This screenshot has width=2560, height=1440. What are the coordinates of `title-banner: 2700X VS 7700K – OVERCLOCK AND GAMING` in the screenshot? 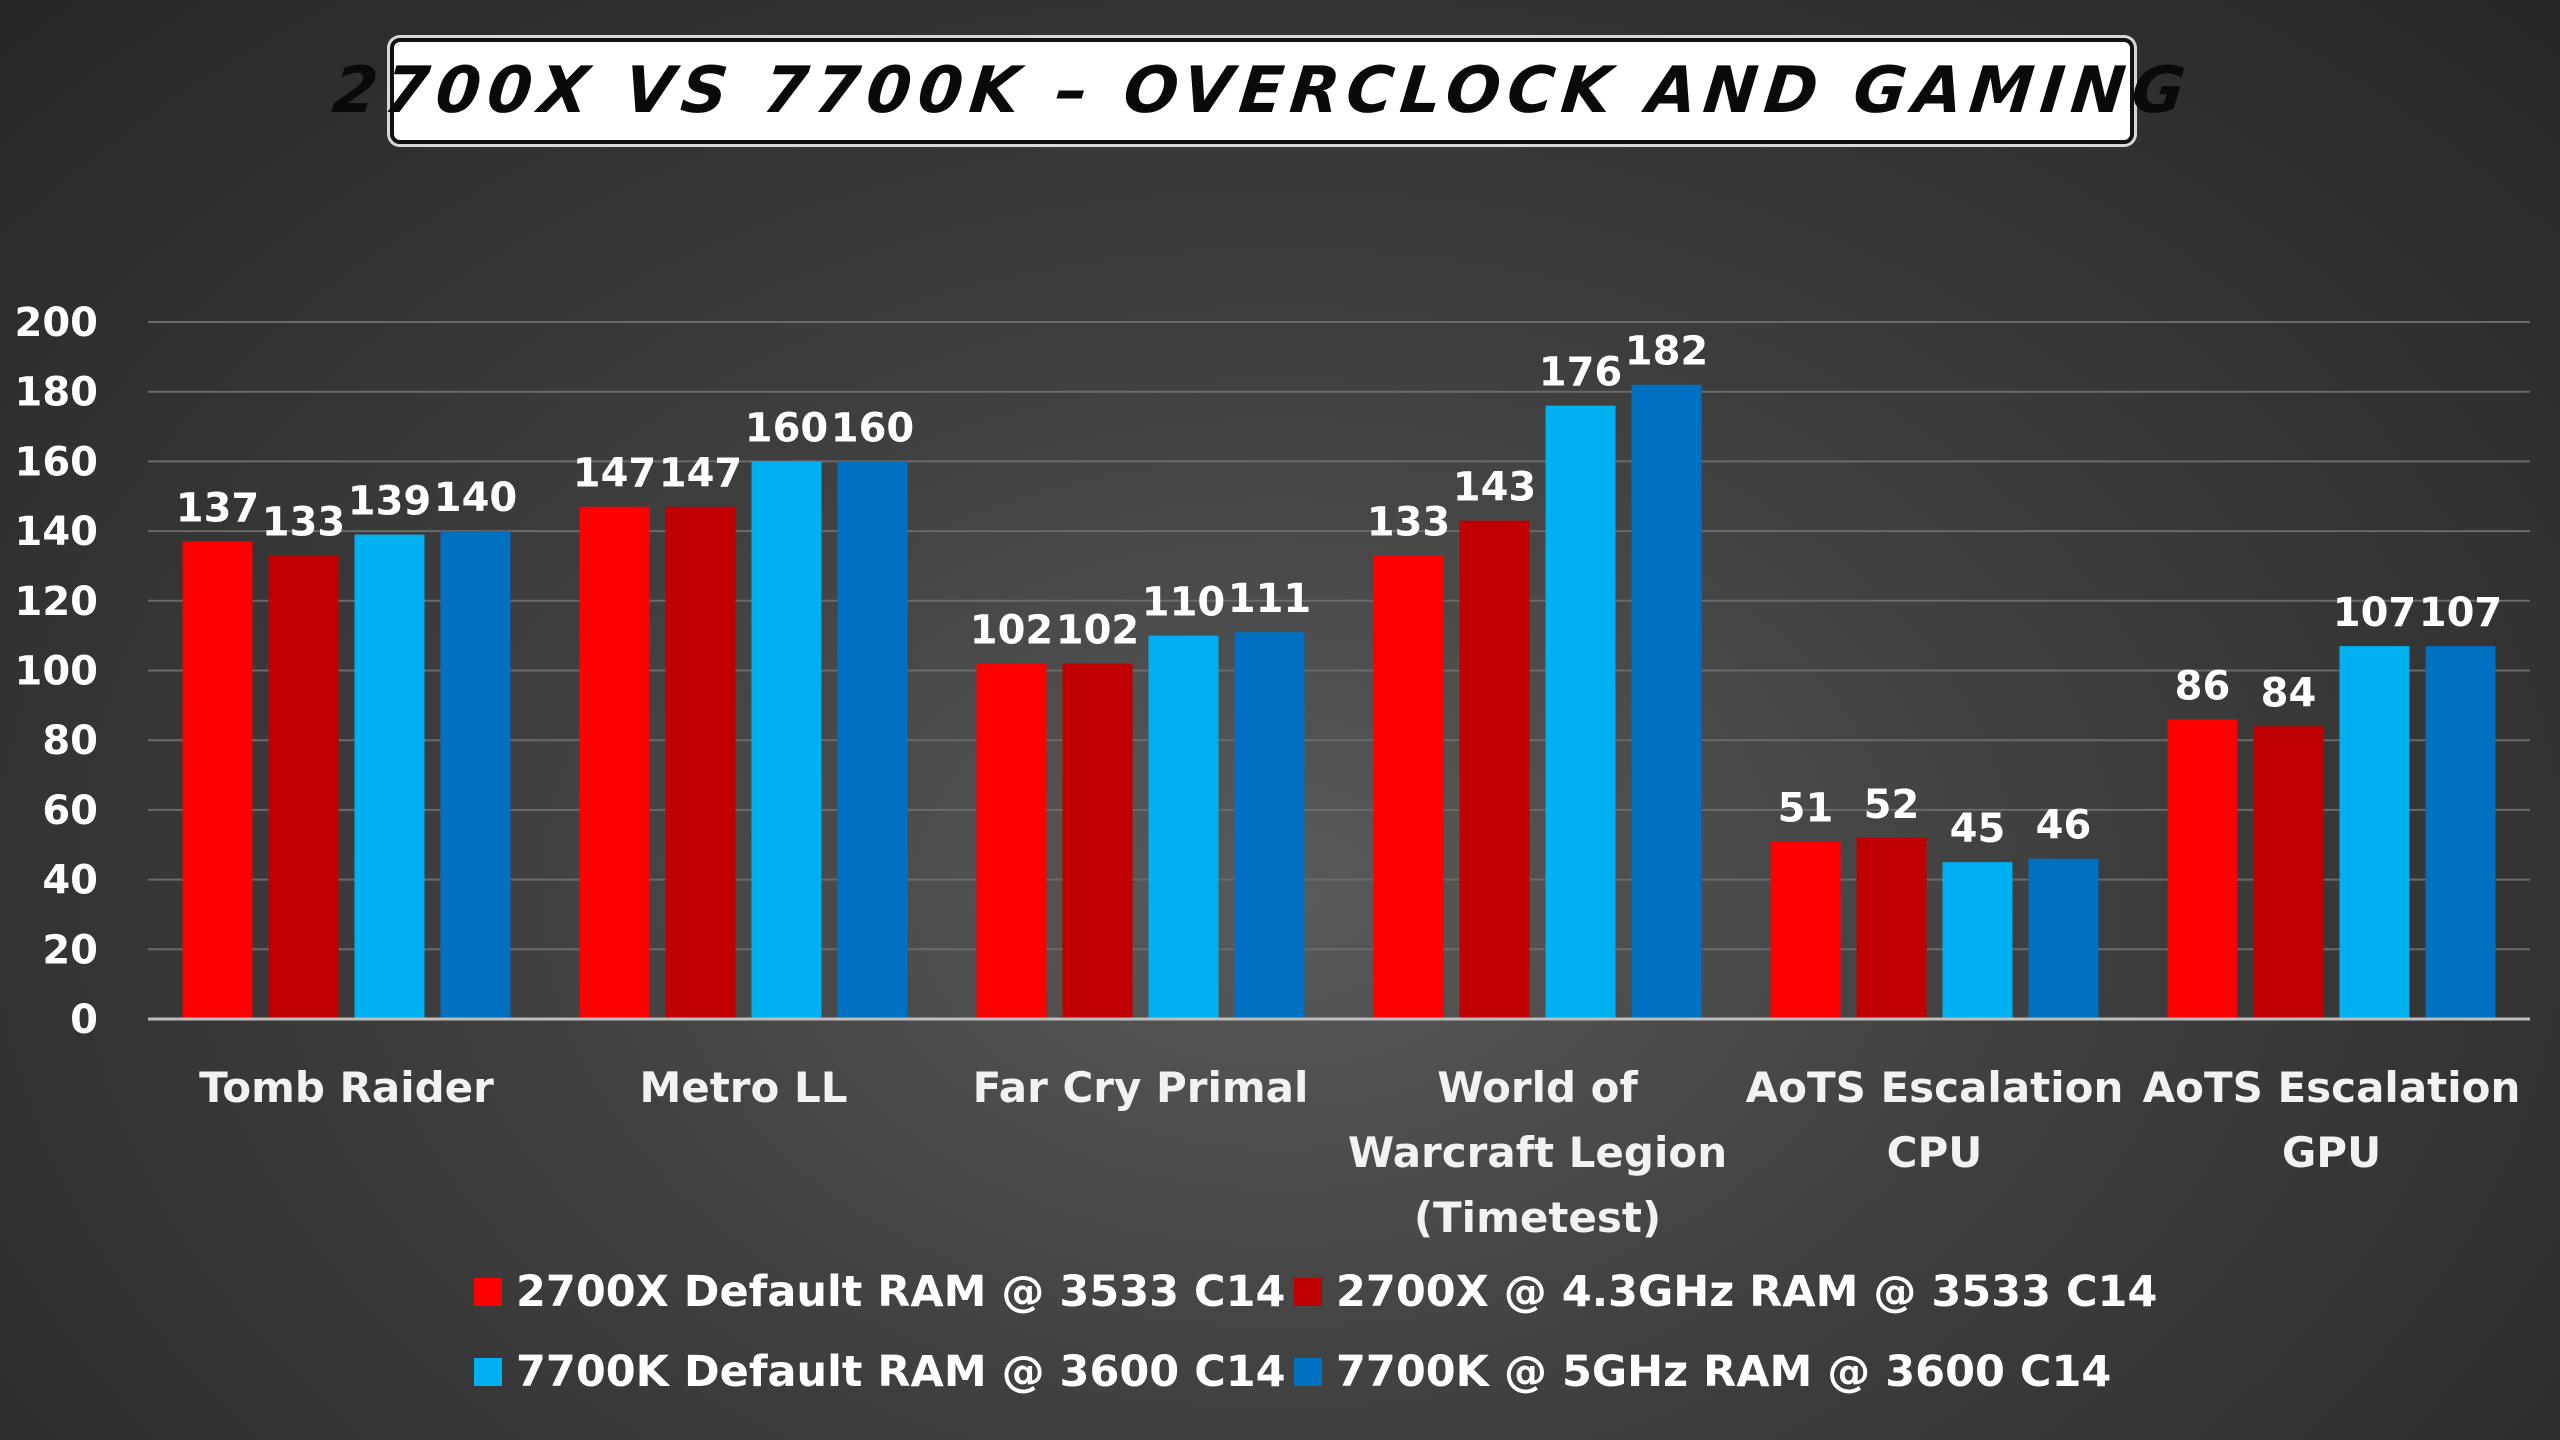 It's located at (1262, 91).